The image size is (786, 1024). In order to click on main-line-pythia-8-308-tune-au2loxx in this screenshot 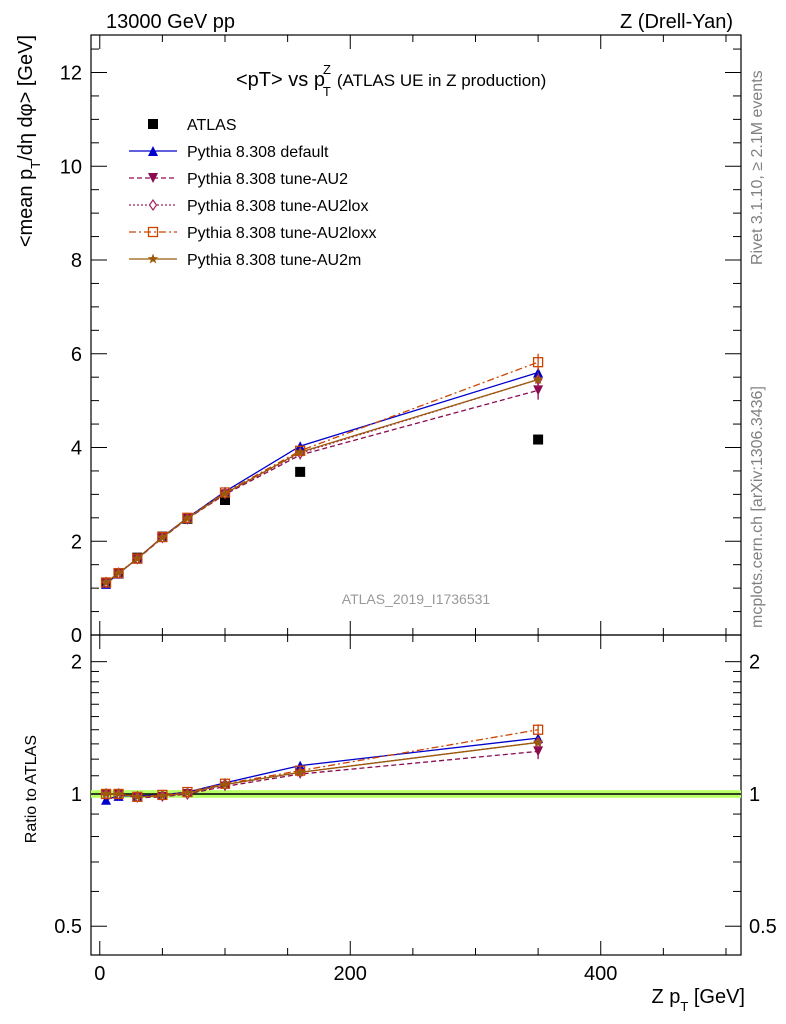, I will do `click(322, 472)`.